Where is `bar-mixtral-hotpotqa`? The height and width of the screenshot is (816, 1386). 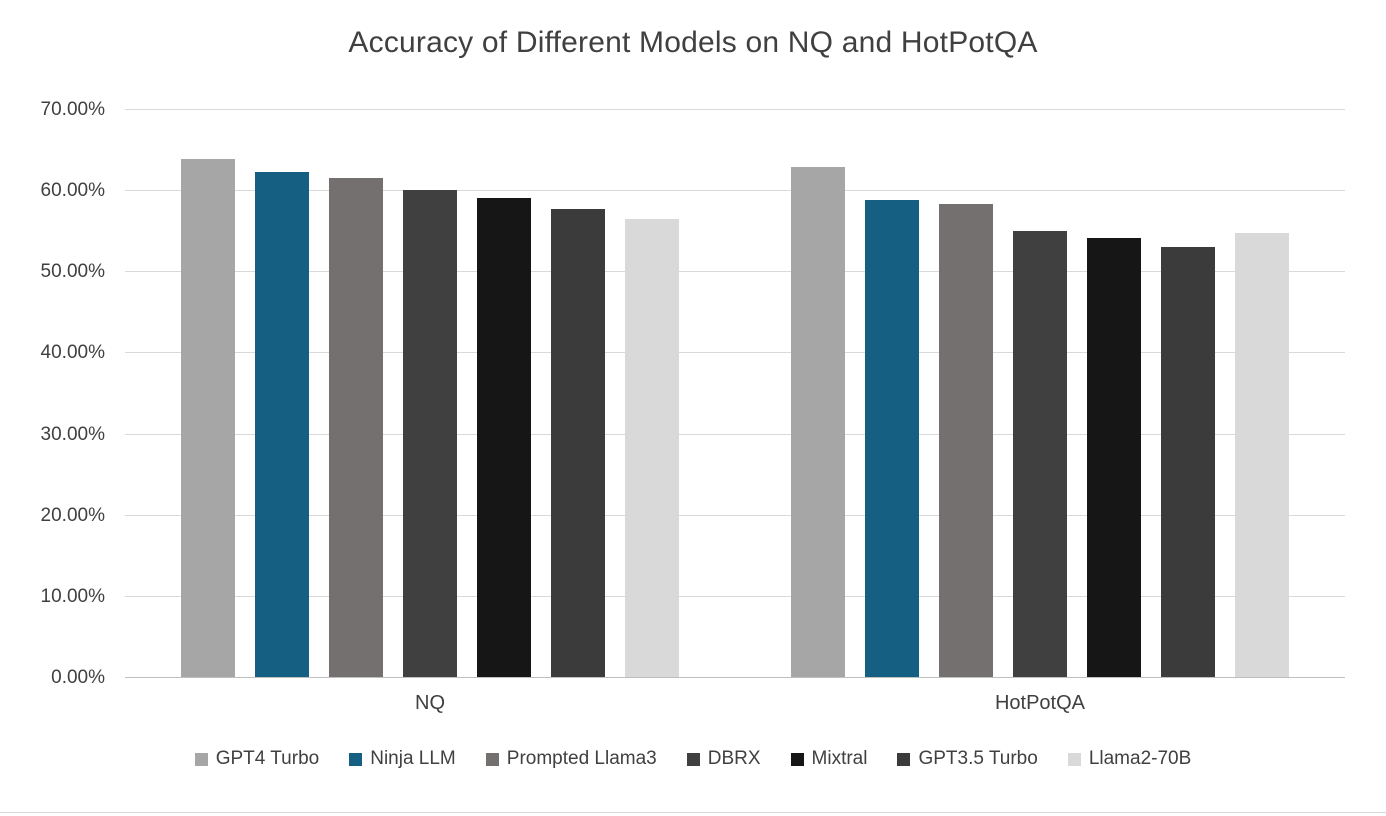
bar-mixtral-hotpotqa is located at coordinates (1114, 457).